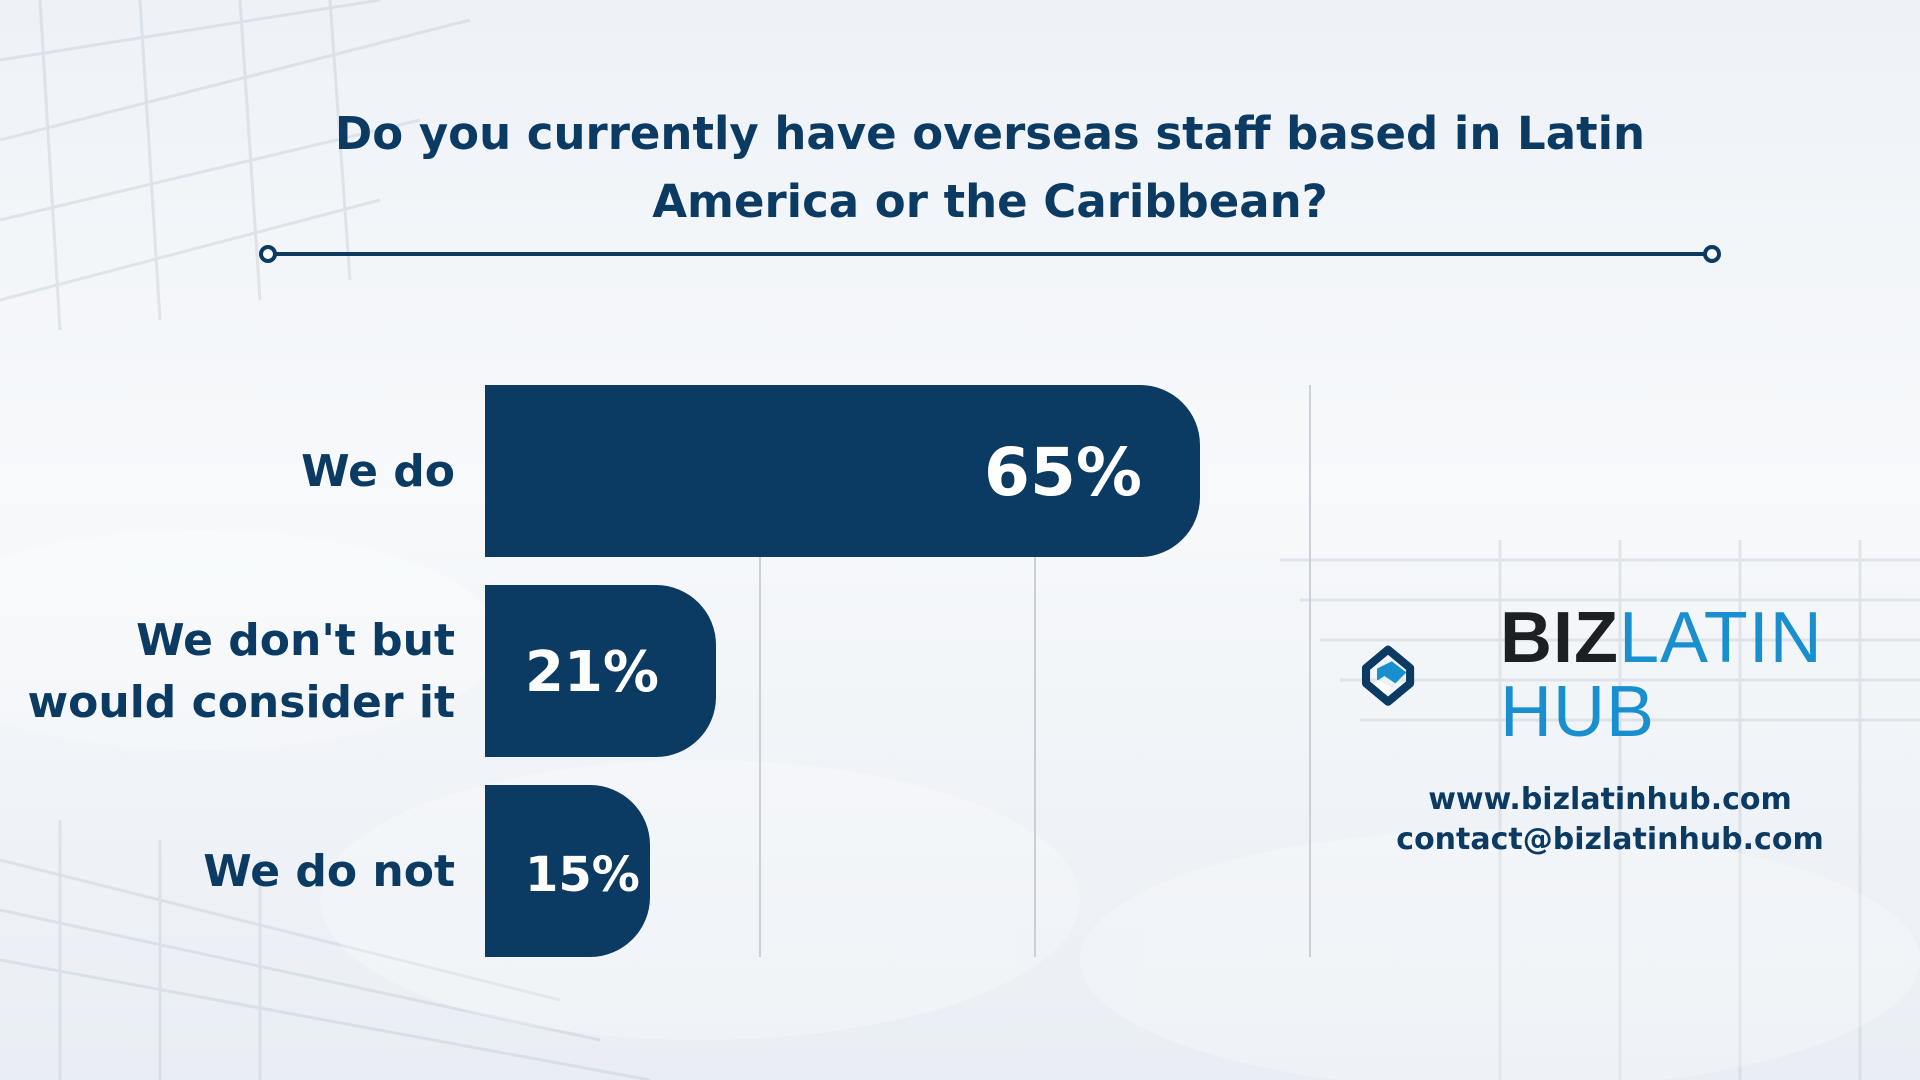 The image size is (1920, 1080). Describe the element at coordinates (241, 671) in the screenshot. I see `category-label-2: We don't but would consider it` at that location.